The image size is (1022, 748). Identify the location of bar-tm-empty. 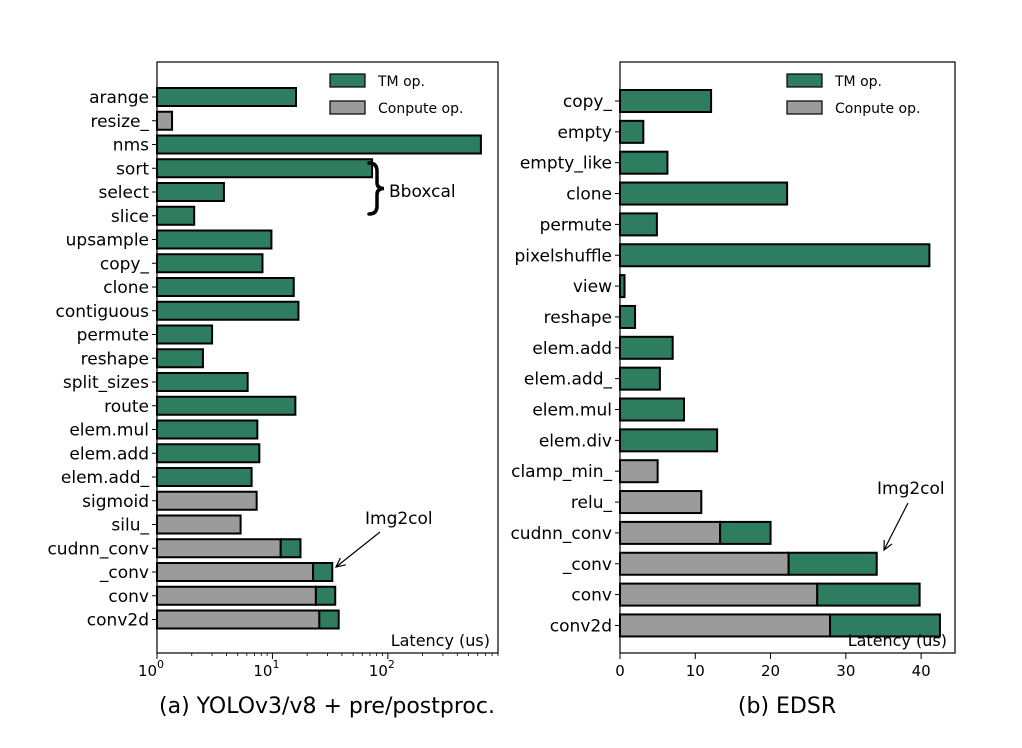
(632, 131).